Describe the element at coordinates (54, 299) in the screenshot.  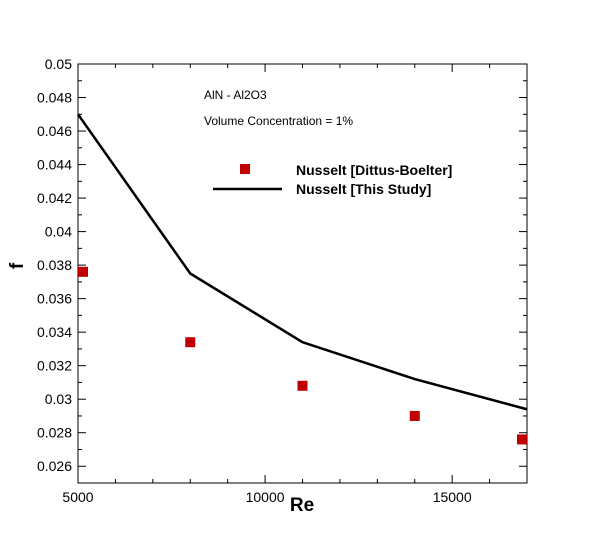
I see `y-tick-label: 0.036` at that location.